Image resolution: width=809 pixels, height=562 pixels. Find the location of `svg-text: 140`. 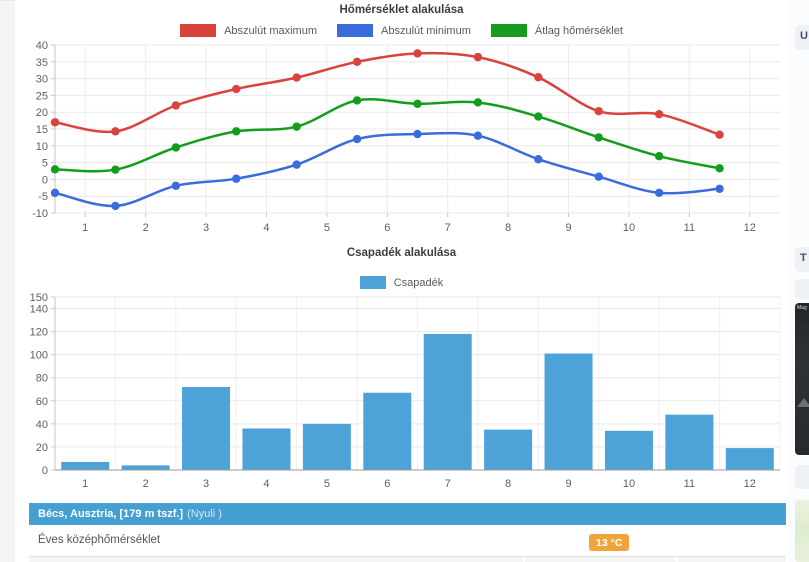

svg-text: 140 is located at coordinates (39, 310).